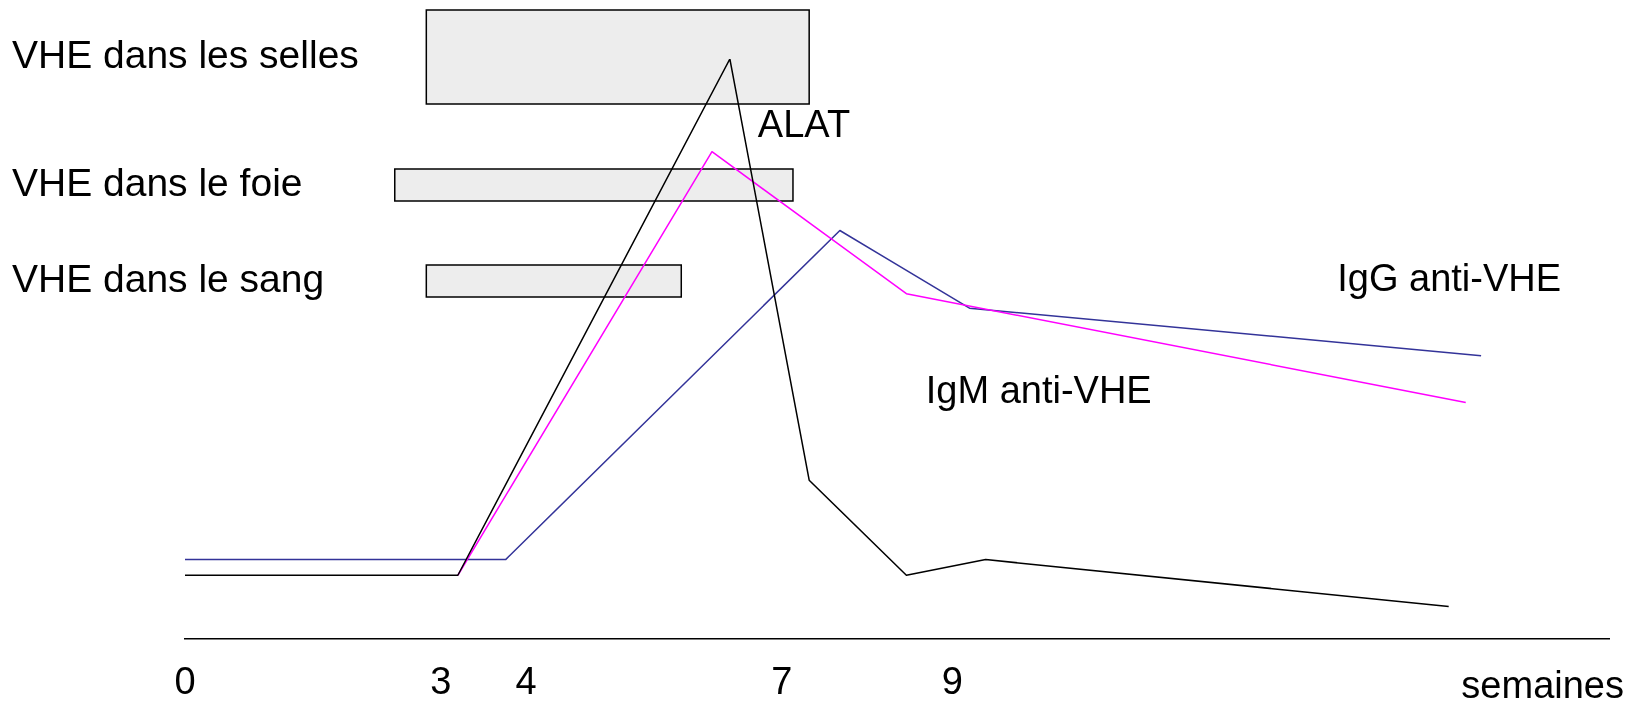  I want to click on series-label: IgM anti-VHE, so click(1038, 390).